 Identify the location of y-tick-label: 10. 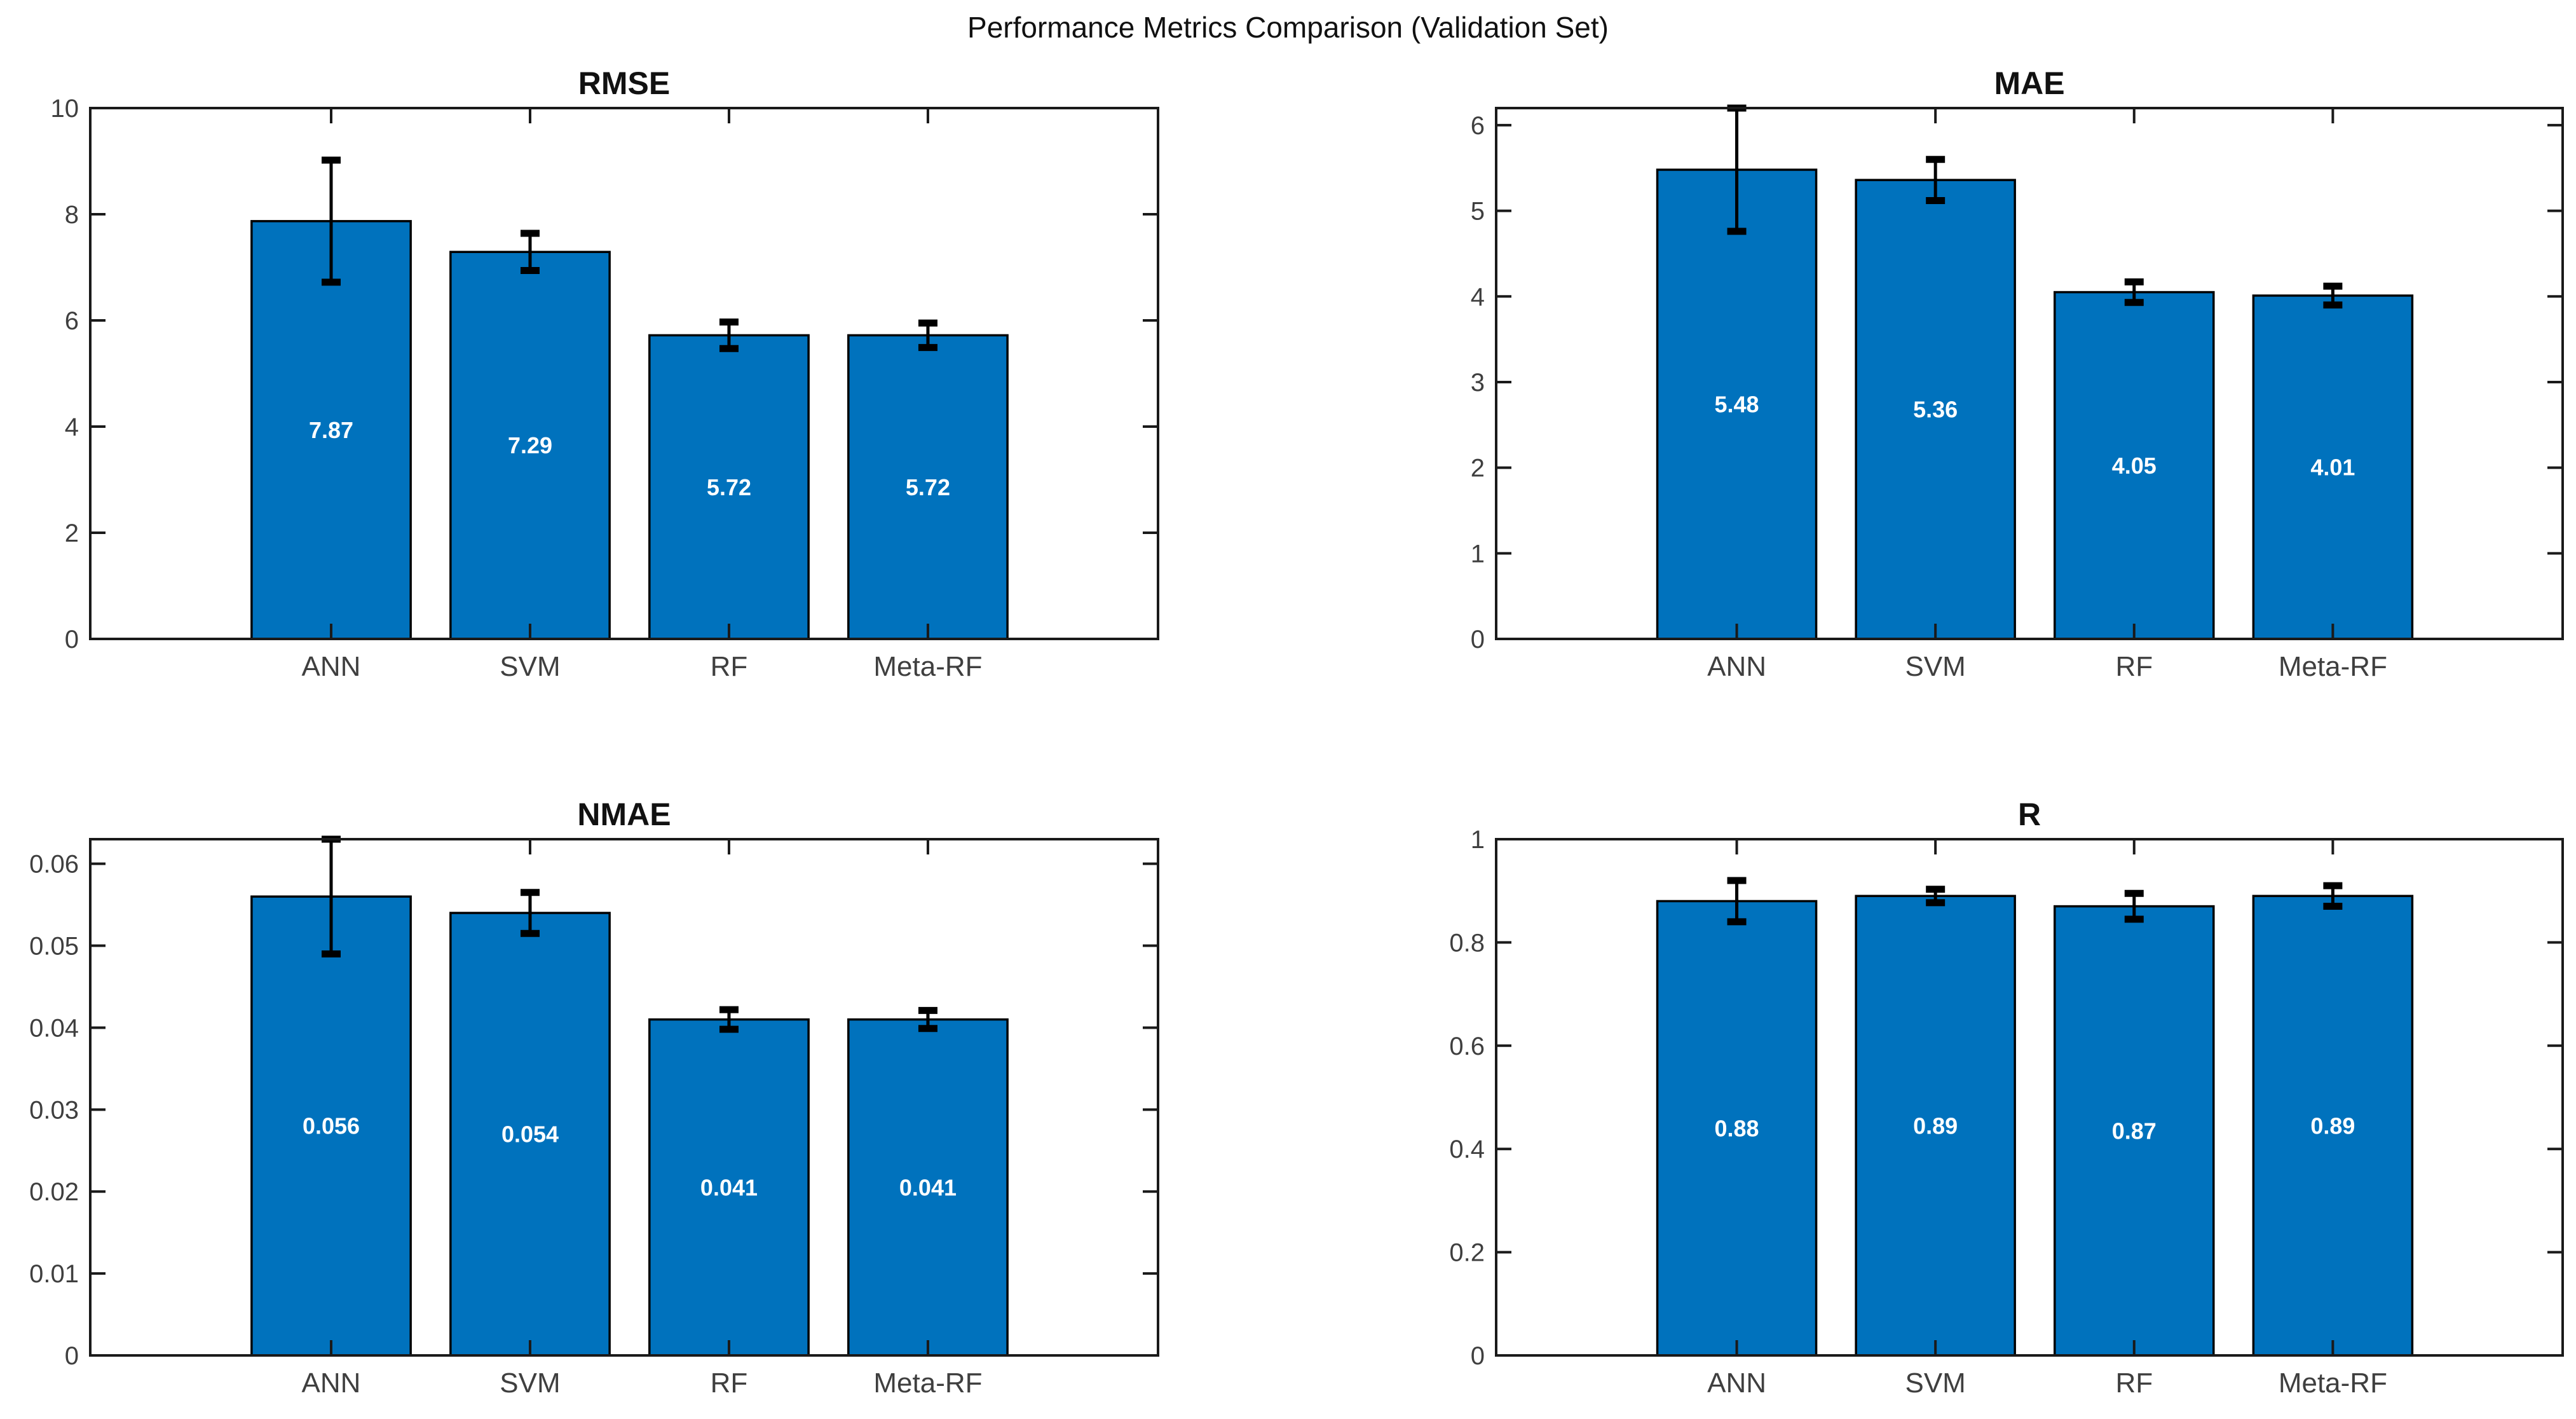
(65, 109).